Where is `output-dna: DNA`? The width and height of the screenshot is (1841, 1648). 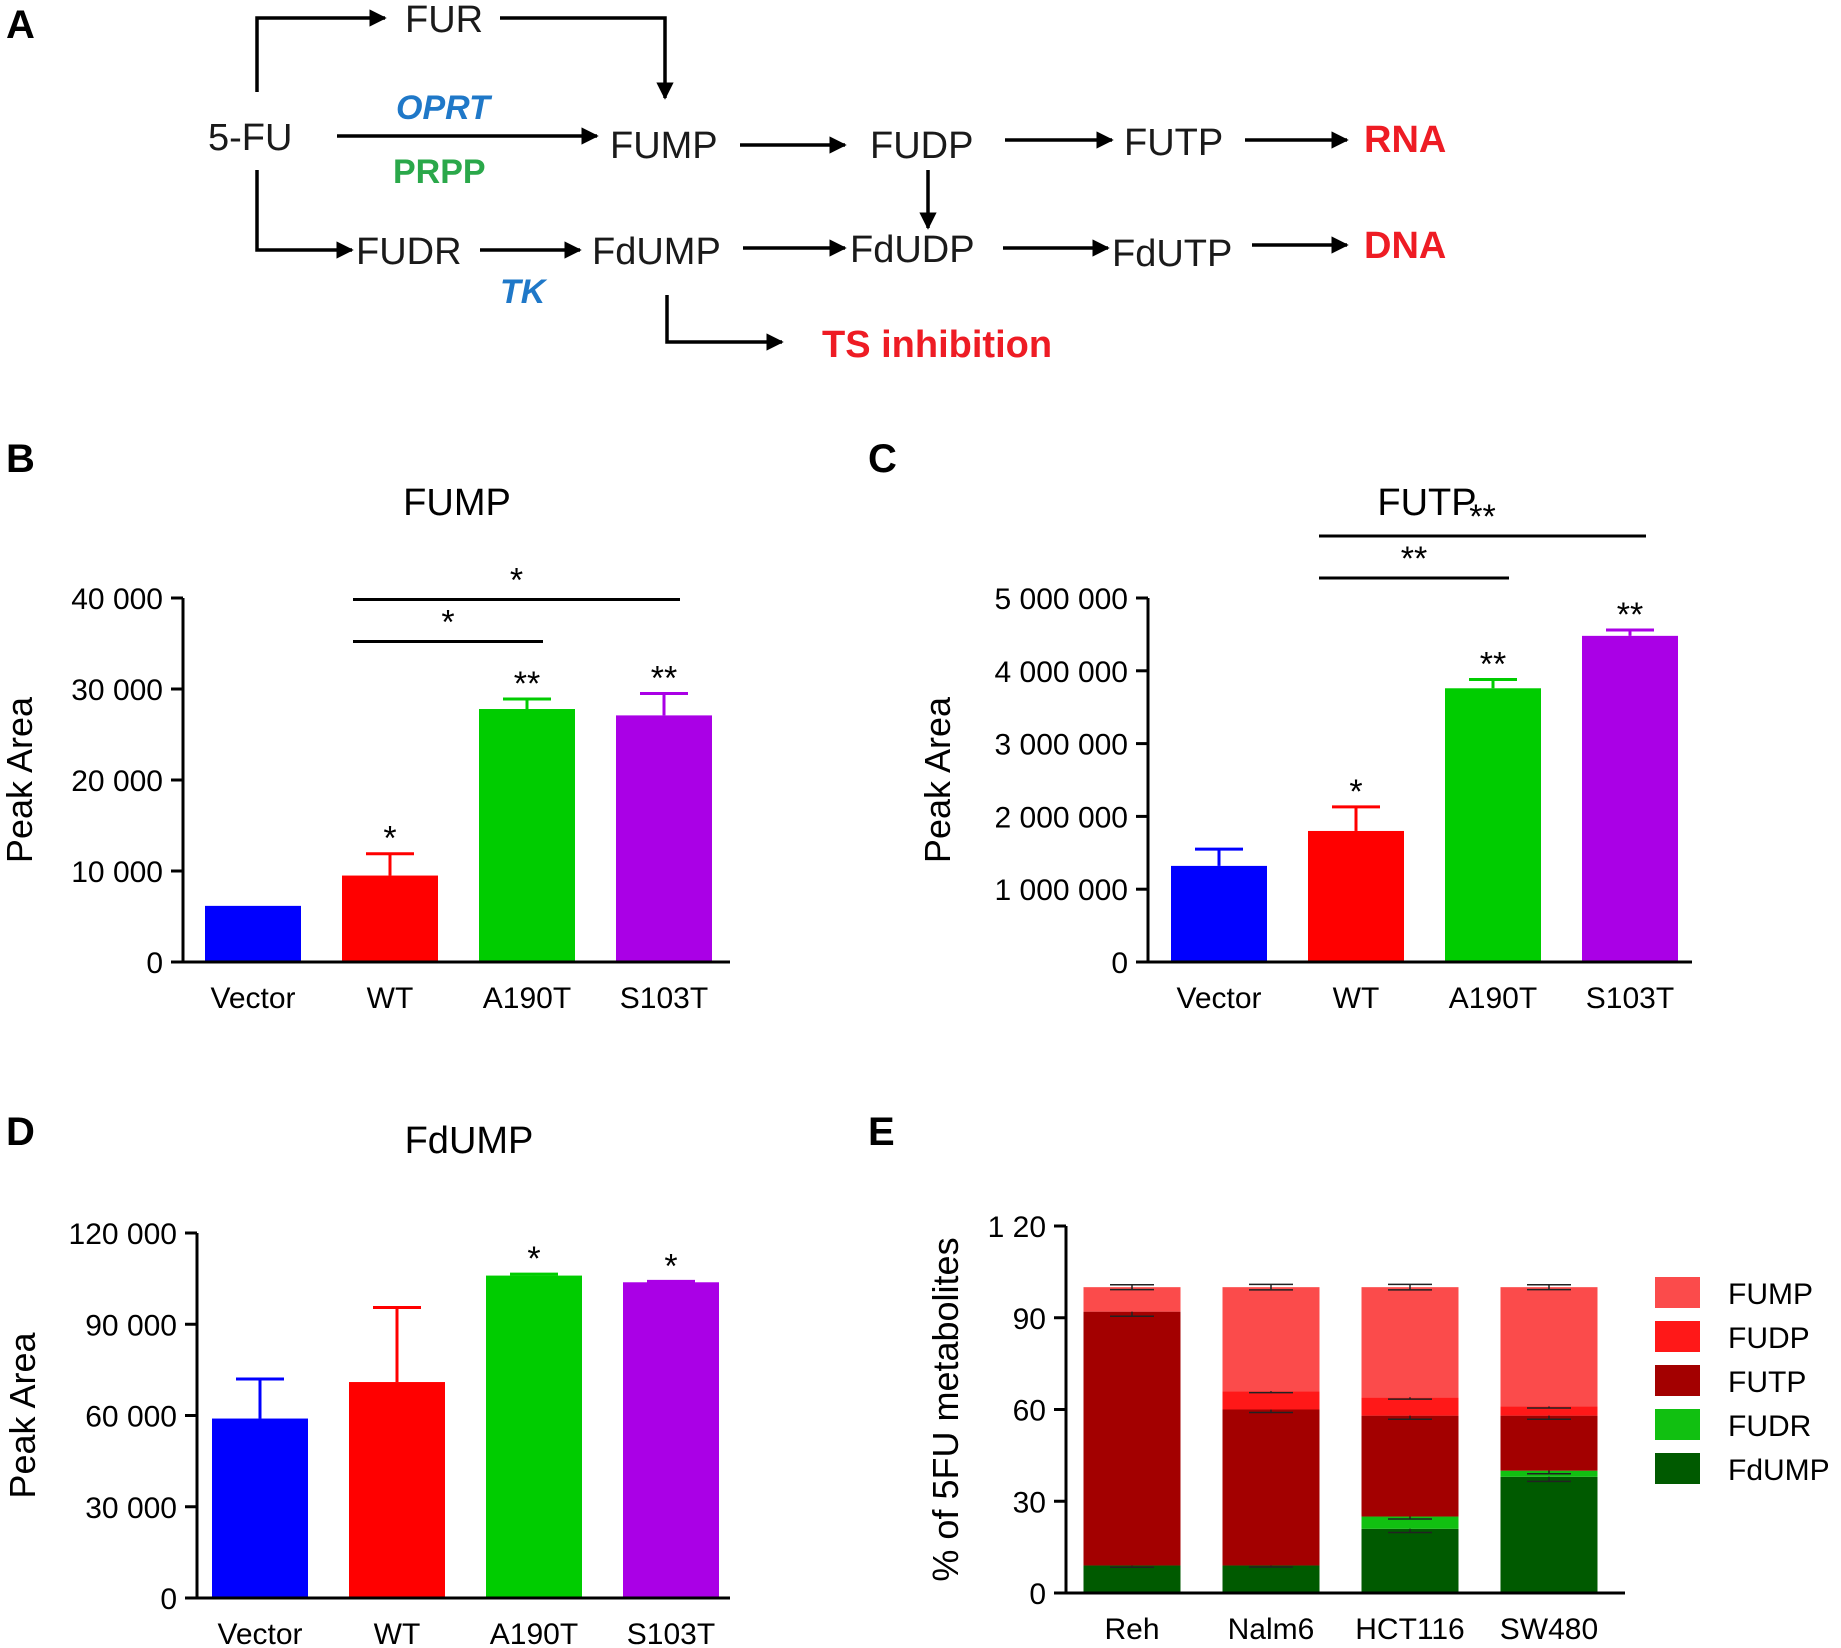
output-dna: DNA is located at coordinates (1405, 246).